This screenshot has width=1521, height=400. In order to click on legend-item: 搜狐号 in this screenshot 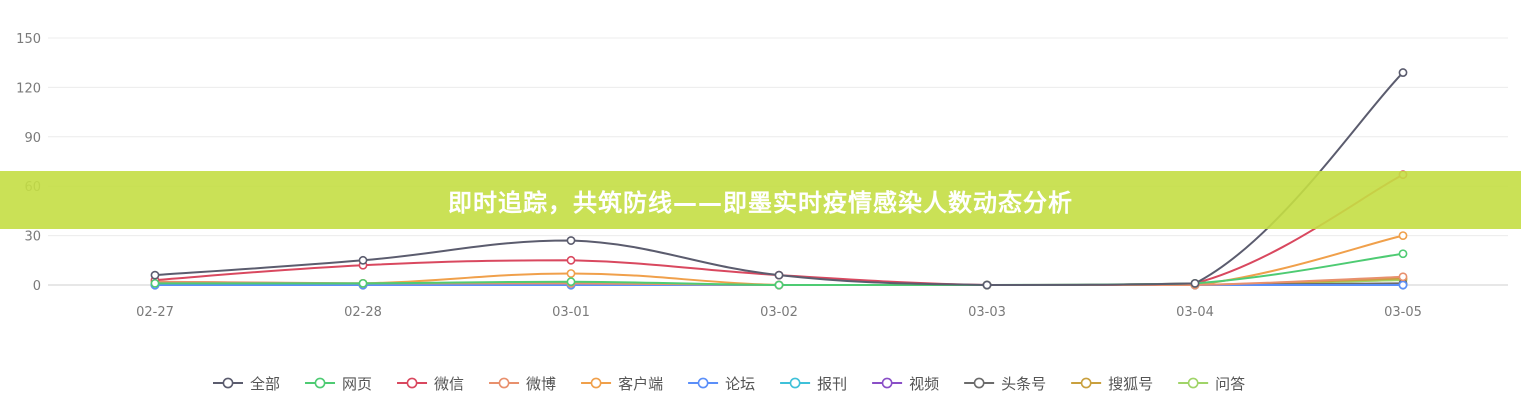, I will do `click(1112, 384)`.